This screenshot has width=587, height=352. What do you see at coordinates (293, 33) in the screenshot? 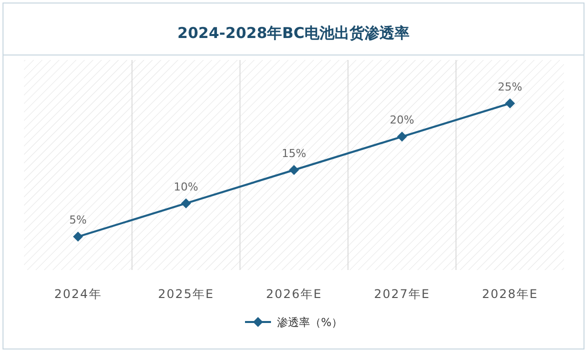
I see `chart-title: 2024-2028年BC电池出货渗透率` at bounding box center [293, 33].